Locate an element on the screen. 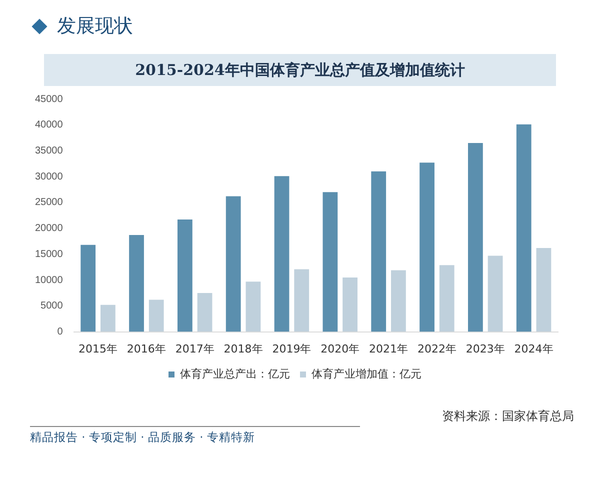  y-tick-label: 15000 is located at coordinates (49, 254).